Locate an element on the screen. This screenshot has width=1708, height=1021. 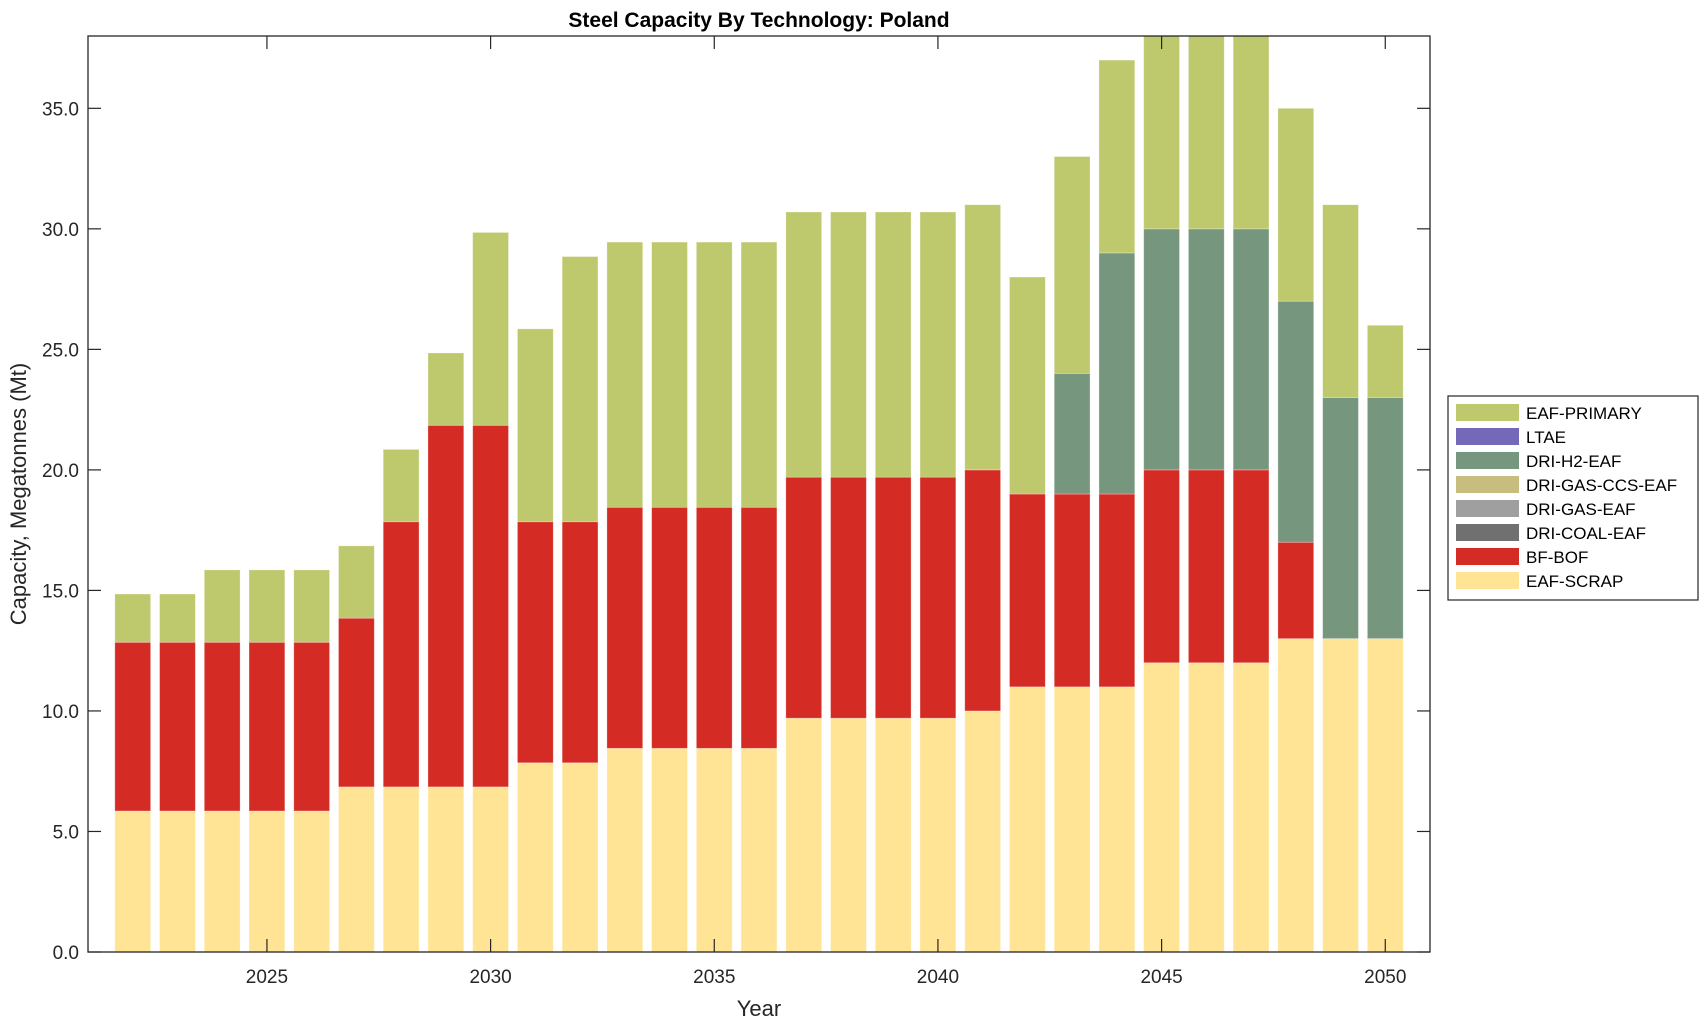
bar-stack-2030 is located at coordinates (490, 592).